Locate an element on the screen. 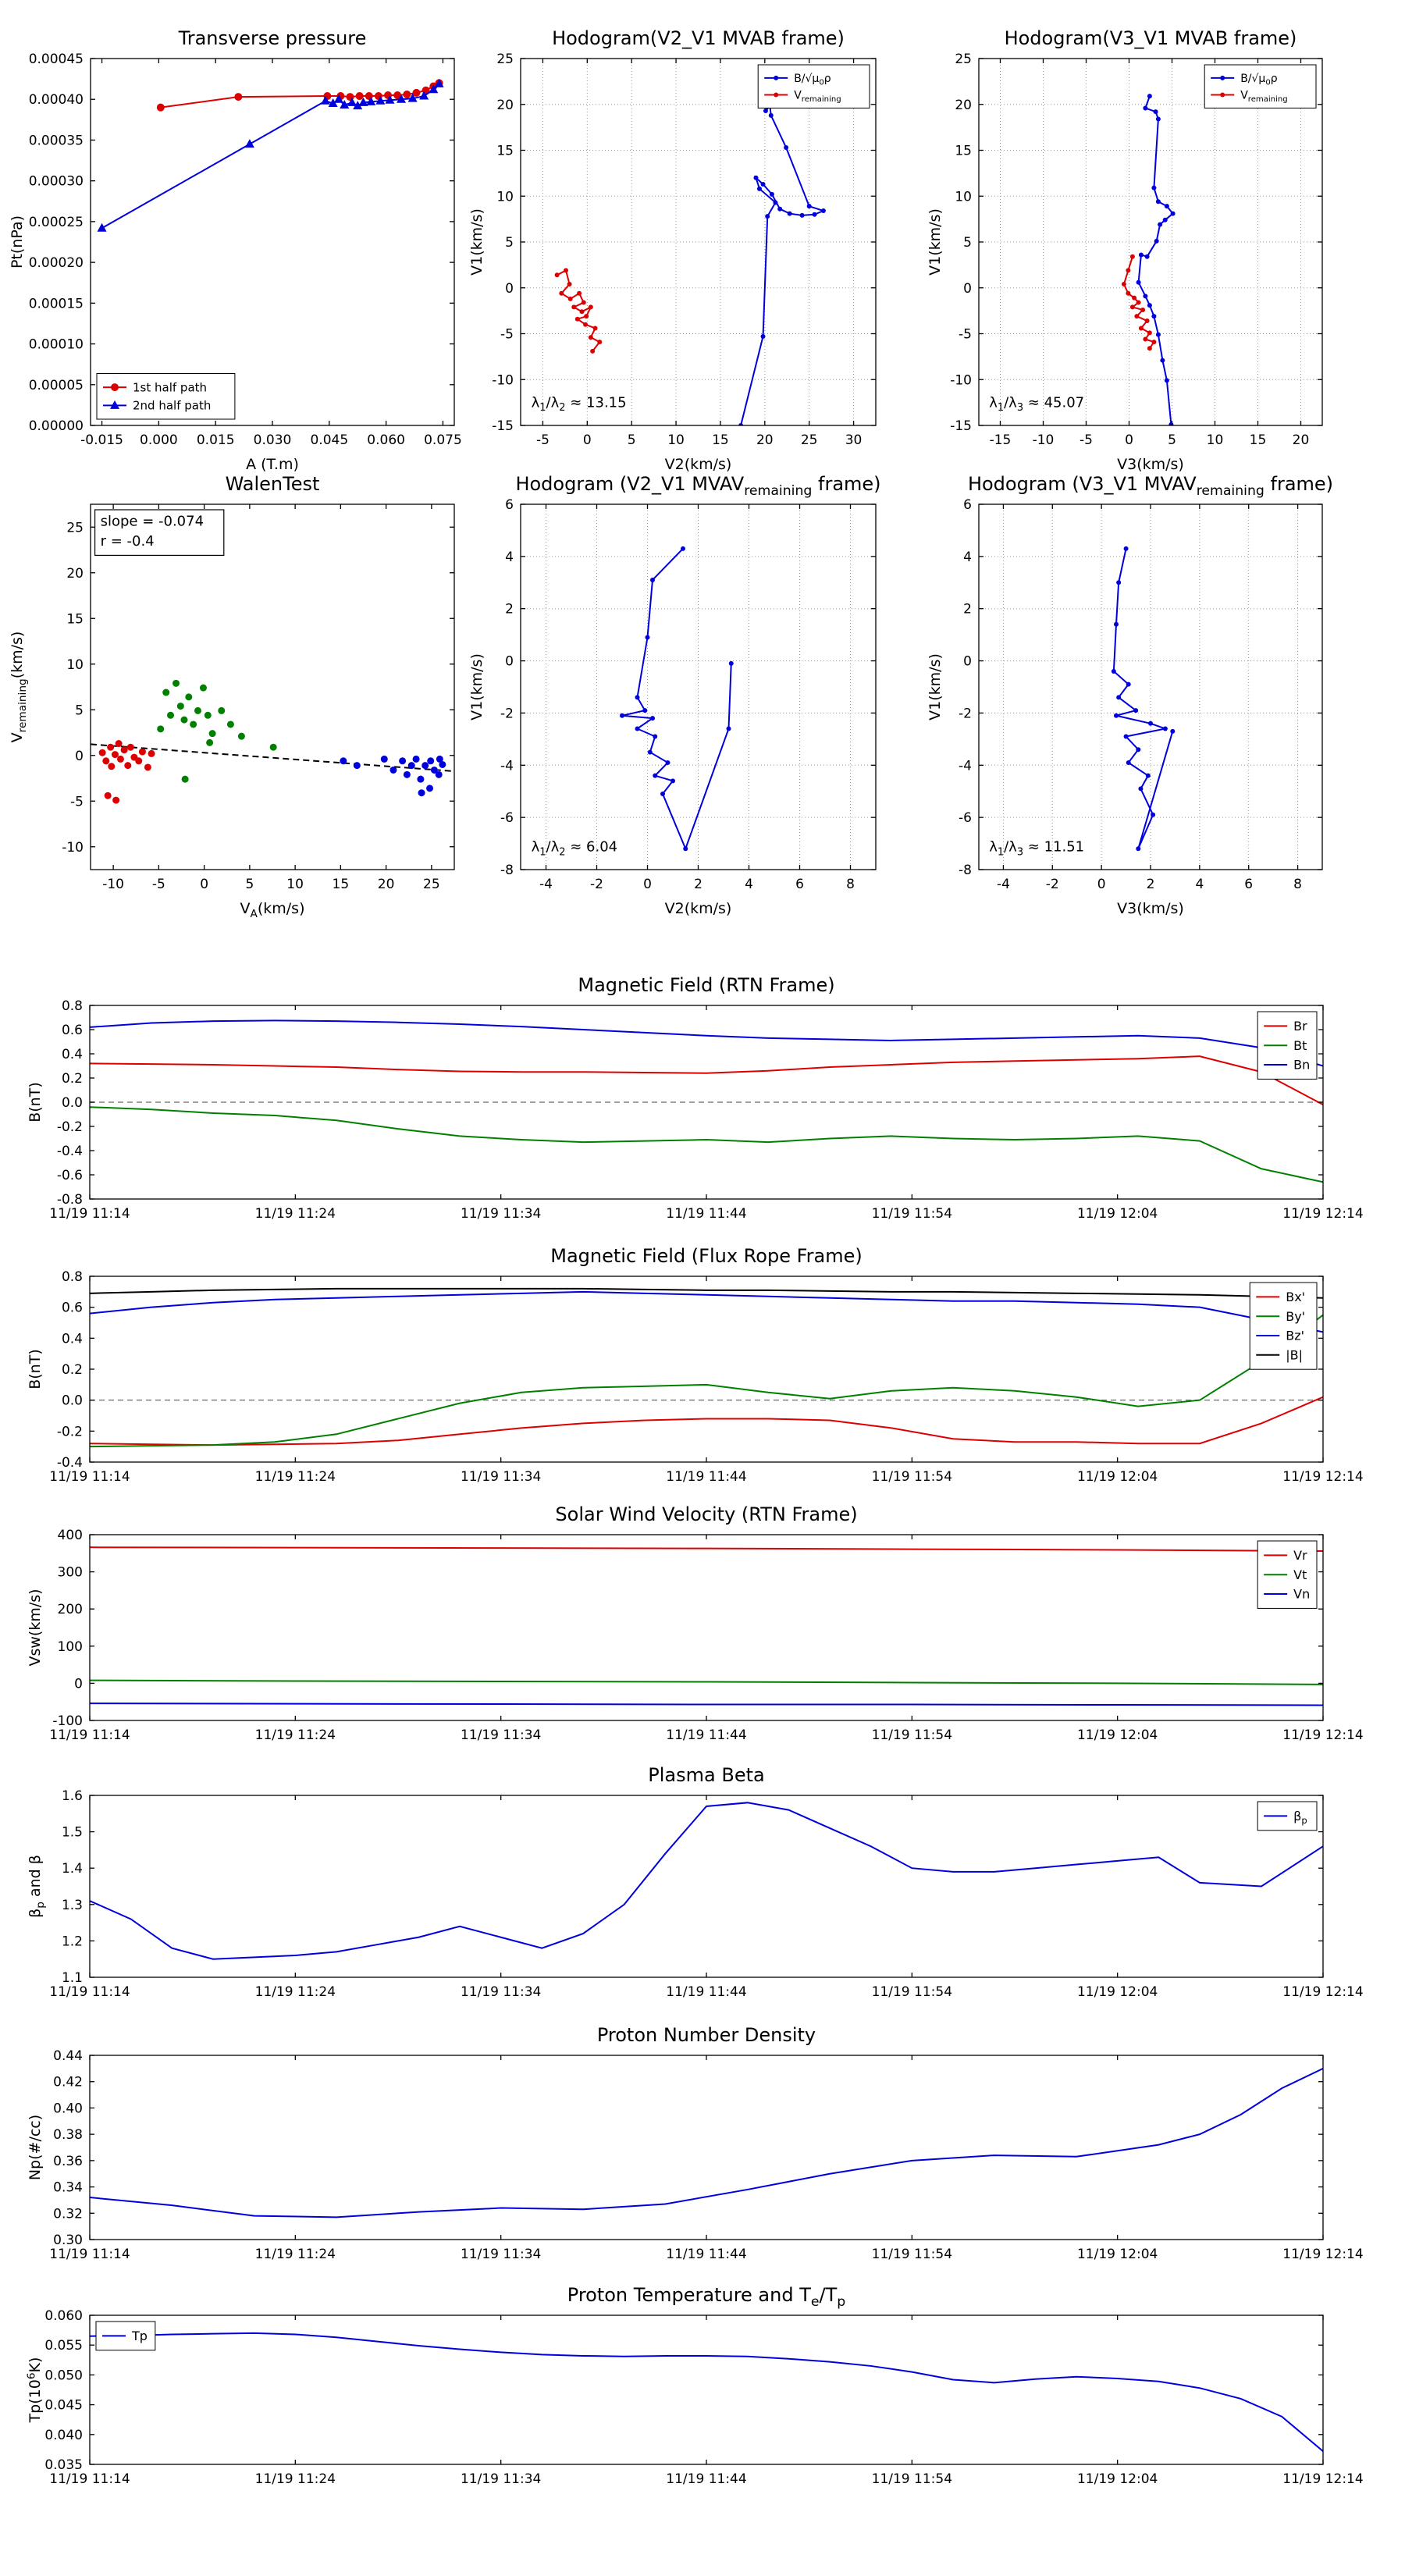 The height and width of the screenshot is (2576, 1405). svg-text:Hodogram (V3_V1 MVAVremaining: Hodogram (V3_V1 MVAVremaining frame) is located at coordinates (1151, 486).